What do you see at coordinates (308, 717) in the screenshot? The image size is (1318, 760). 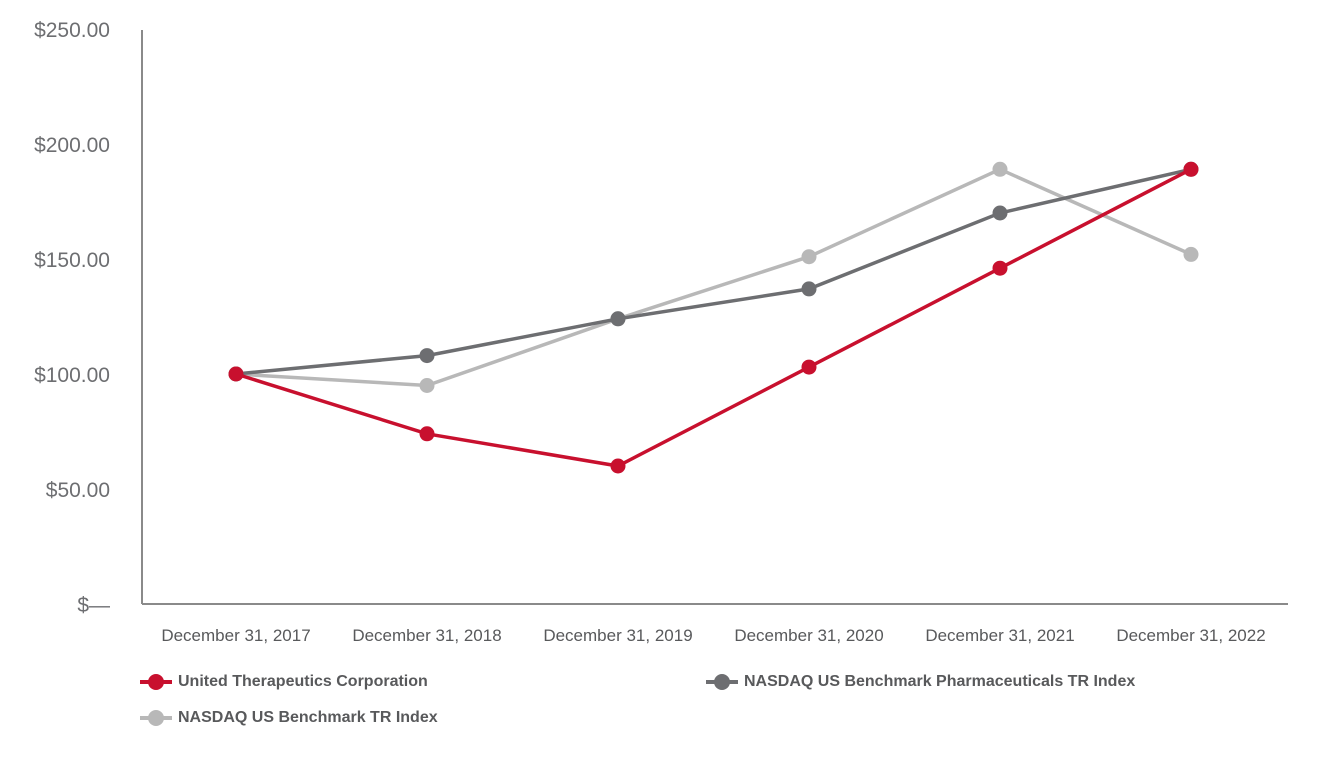 I see `legend-label: NASDAQ US Benchmark TR Index` at bounding box center [308, 717].